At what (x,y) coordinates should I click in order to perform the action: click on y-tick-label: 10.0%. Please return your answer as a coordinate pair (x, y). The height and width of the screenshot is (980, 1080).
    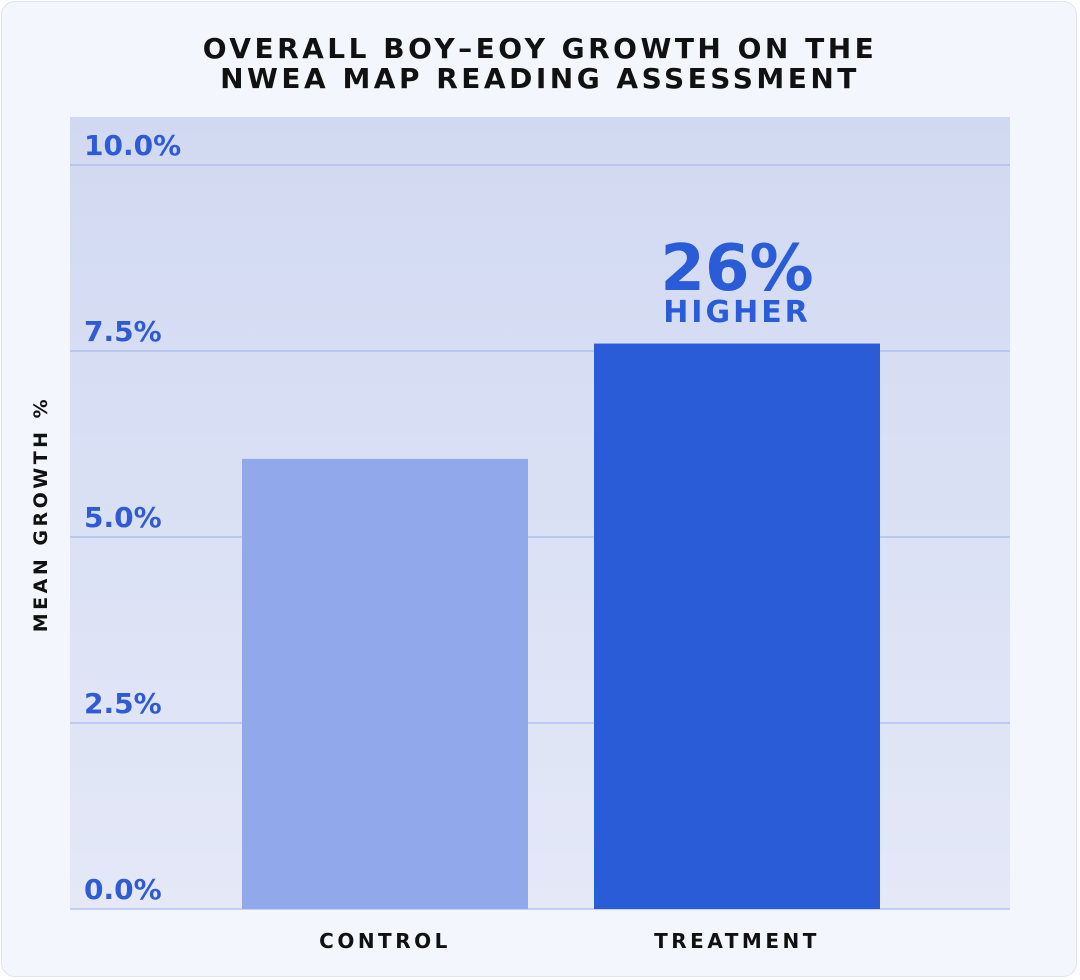
    Looking at the image, I should click on (132, 145).